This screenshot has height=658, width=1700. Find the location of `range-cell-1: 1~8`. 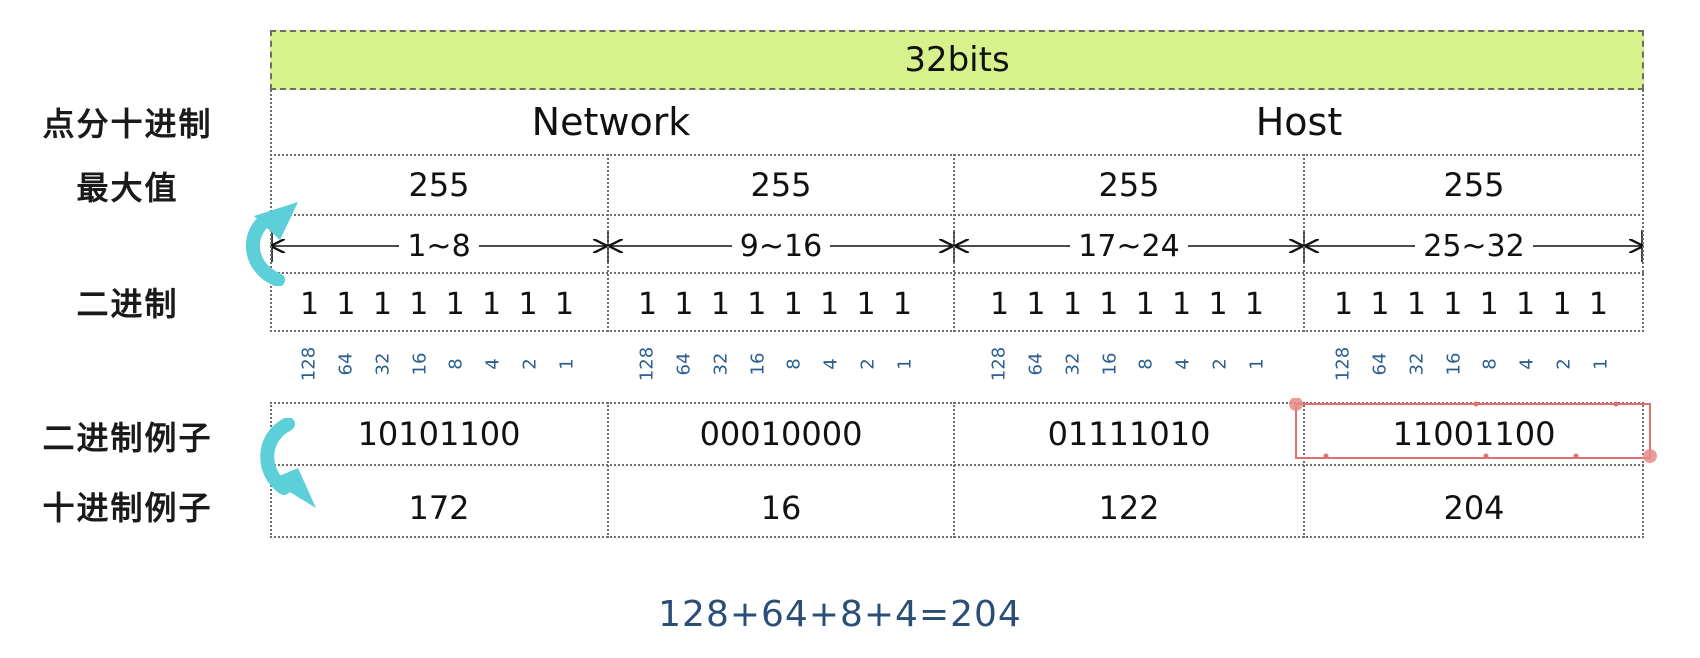

range-cell-1: 1~8 is located at coordinates (439, 246).